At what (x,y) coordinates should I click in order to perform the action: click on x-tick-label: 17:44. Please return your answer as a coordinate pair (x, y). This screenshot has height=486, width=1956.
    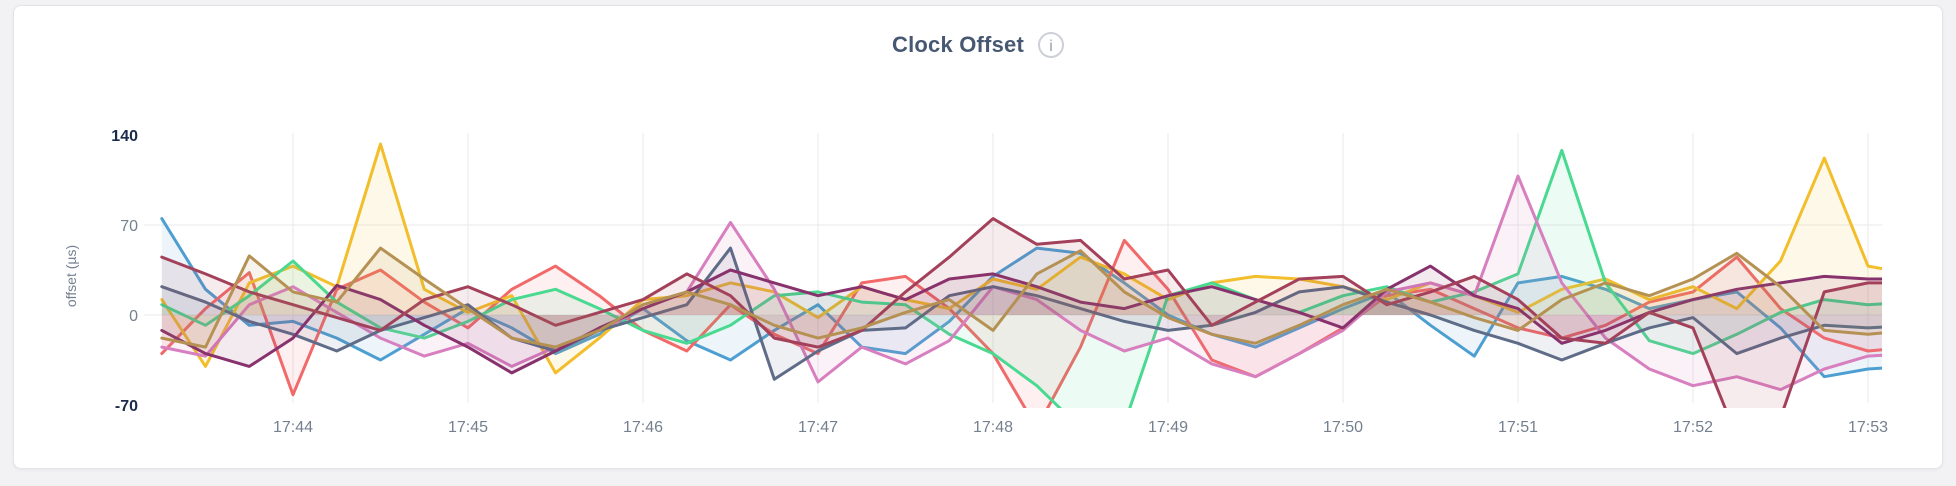
    Looking at the image, I should click on (293, 427).